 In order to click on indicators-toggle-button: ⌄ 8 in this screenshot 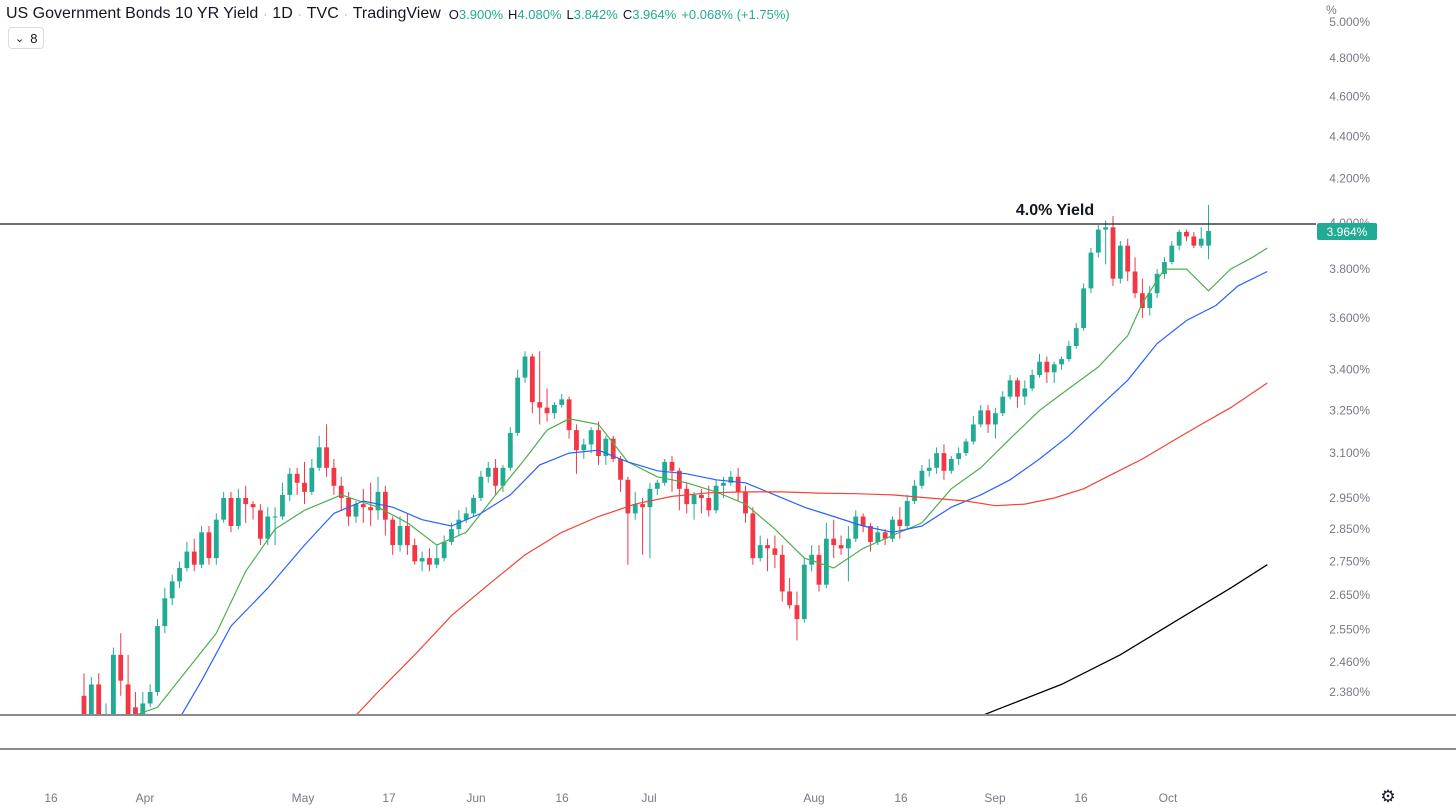, I will do `click(26, 38)`.